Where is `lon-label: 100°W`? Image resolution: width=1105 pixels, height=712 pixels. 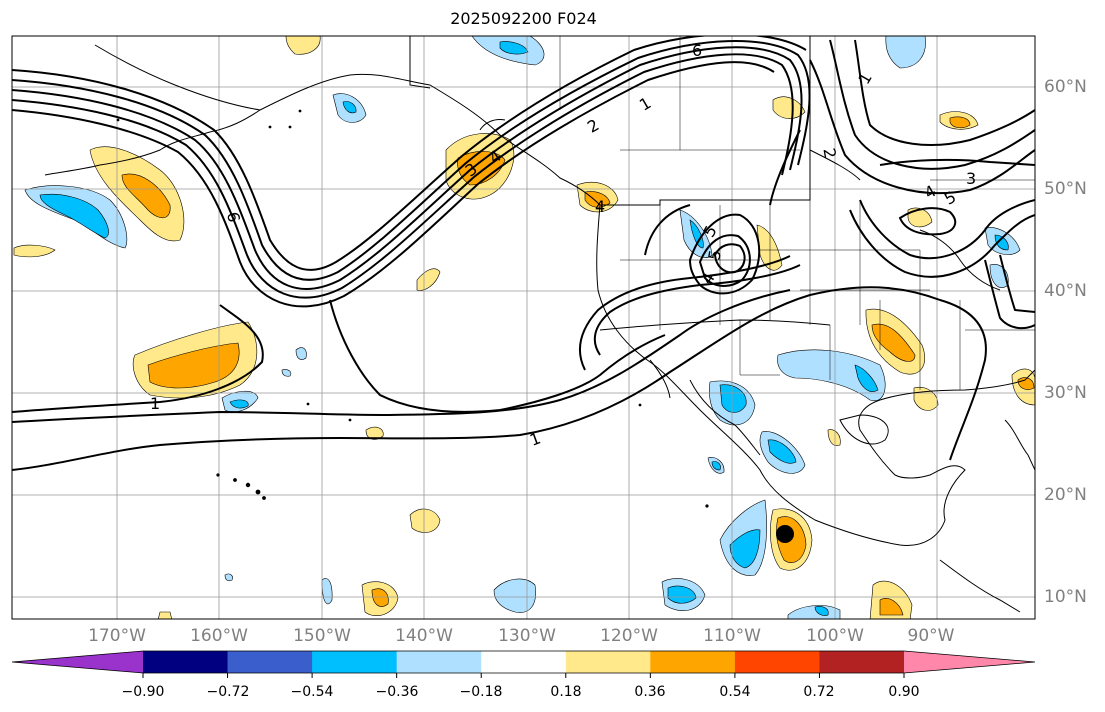 lon-label: 100°W is located at coordinates (835, 636).